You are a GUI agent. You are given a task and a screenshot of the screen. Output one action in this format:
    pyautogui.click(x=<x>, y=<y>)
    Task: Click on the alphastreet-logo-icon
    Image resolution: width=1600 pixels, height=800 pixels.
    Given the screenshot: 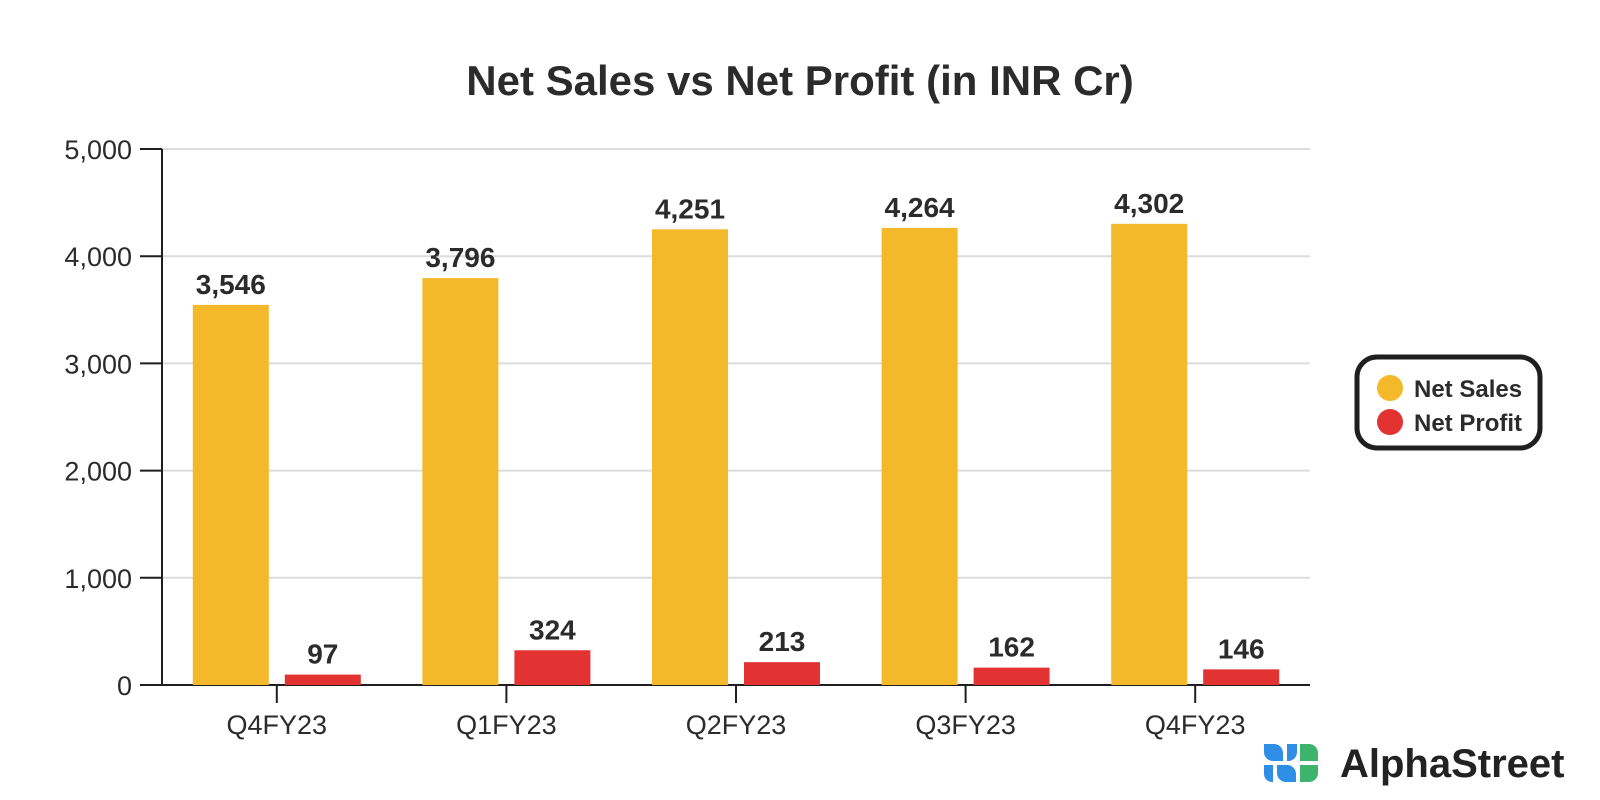 What is the action you would take?
    pyautogui.click(x=1291, y=763)
    